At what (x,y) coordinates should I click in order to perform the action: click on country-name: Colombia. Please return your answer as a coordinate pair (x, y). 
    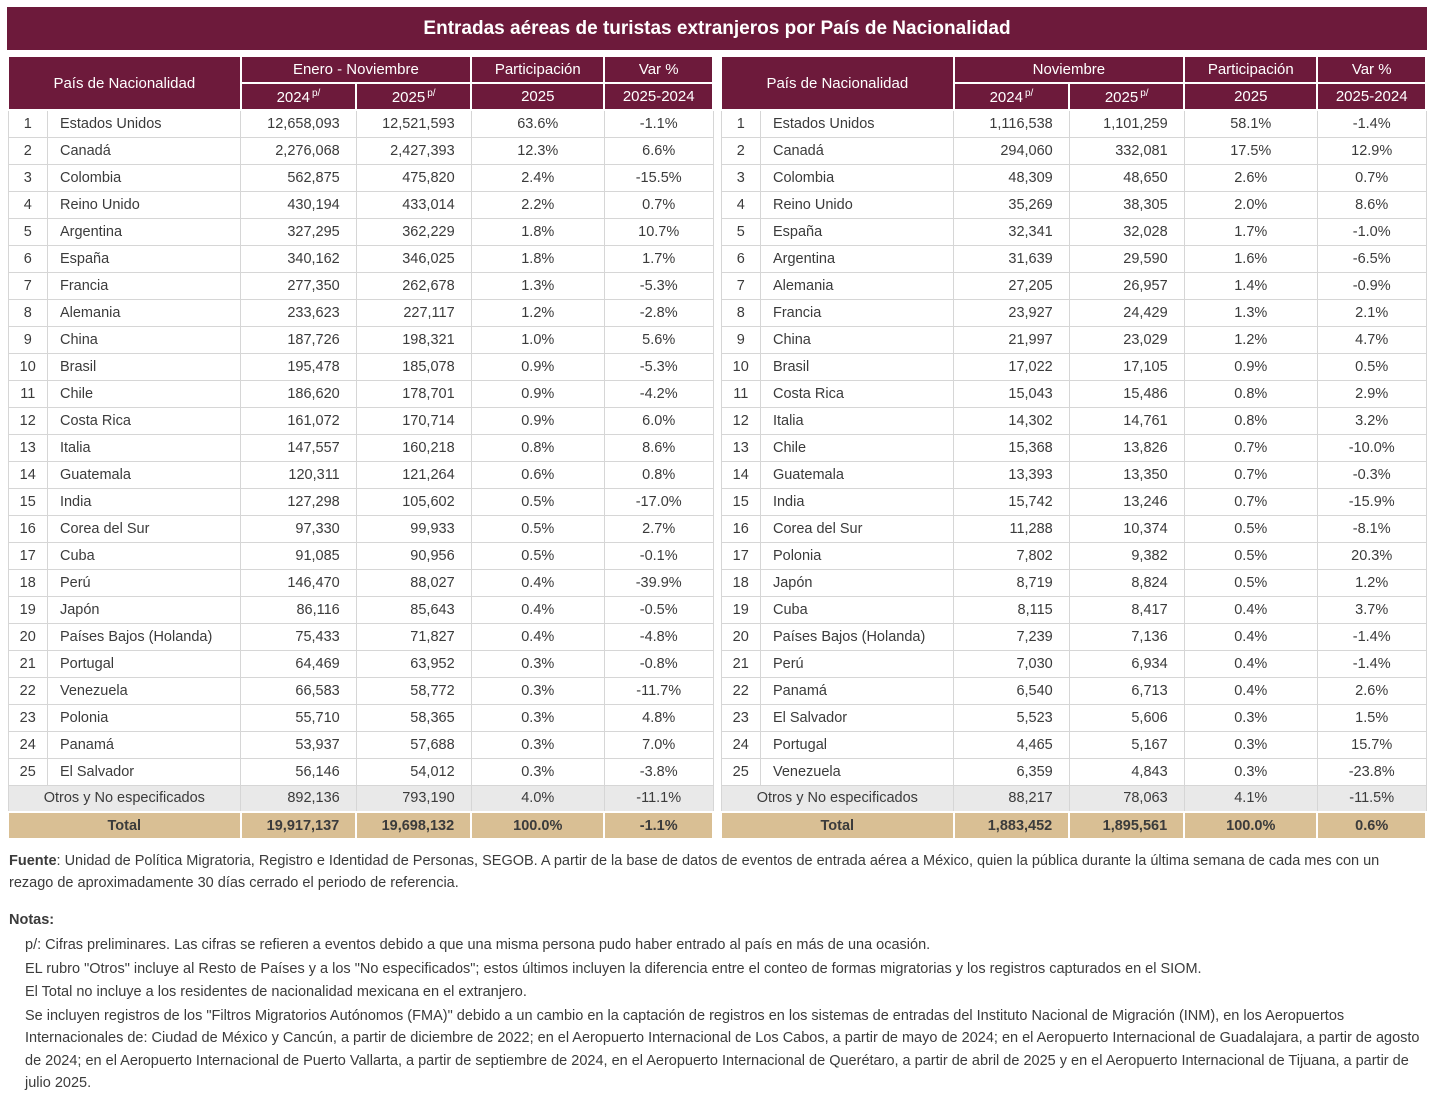
    Looking at the image, I should click on (857, 177).